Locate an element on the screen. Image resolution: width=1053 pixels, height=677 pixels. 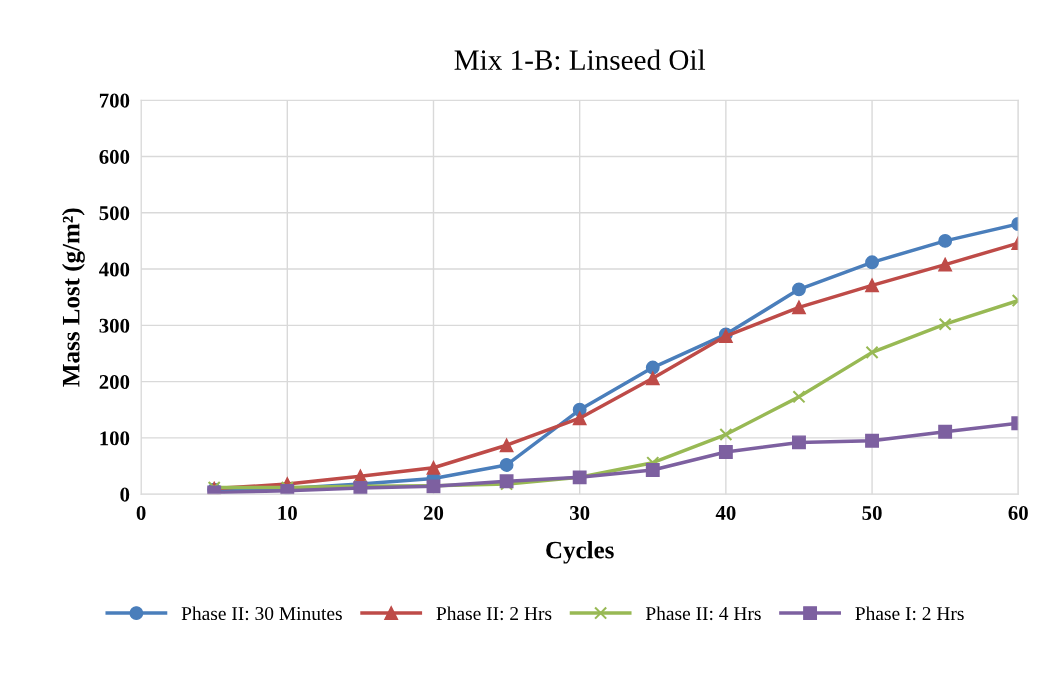
legend-label: Phase II: 2 Hrs is located at coordinates (494, 613).